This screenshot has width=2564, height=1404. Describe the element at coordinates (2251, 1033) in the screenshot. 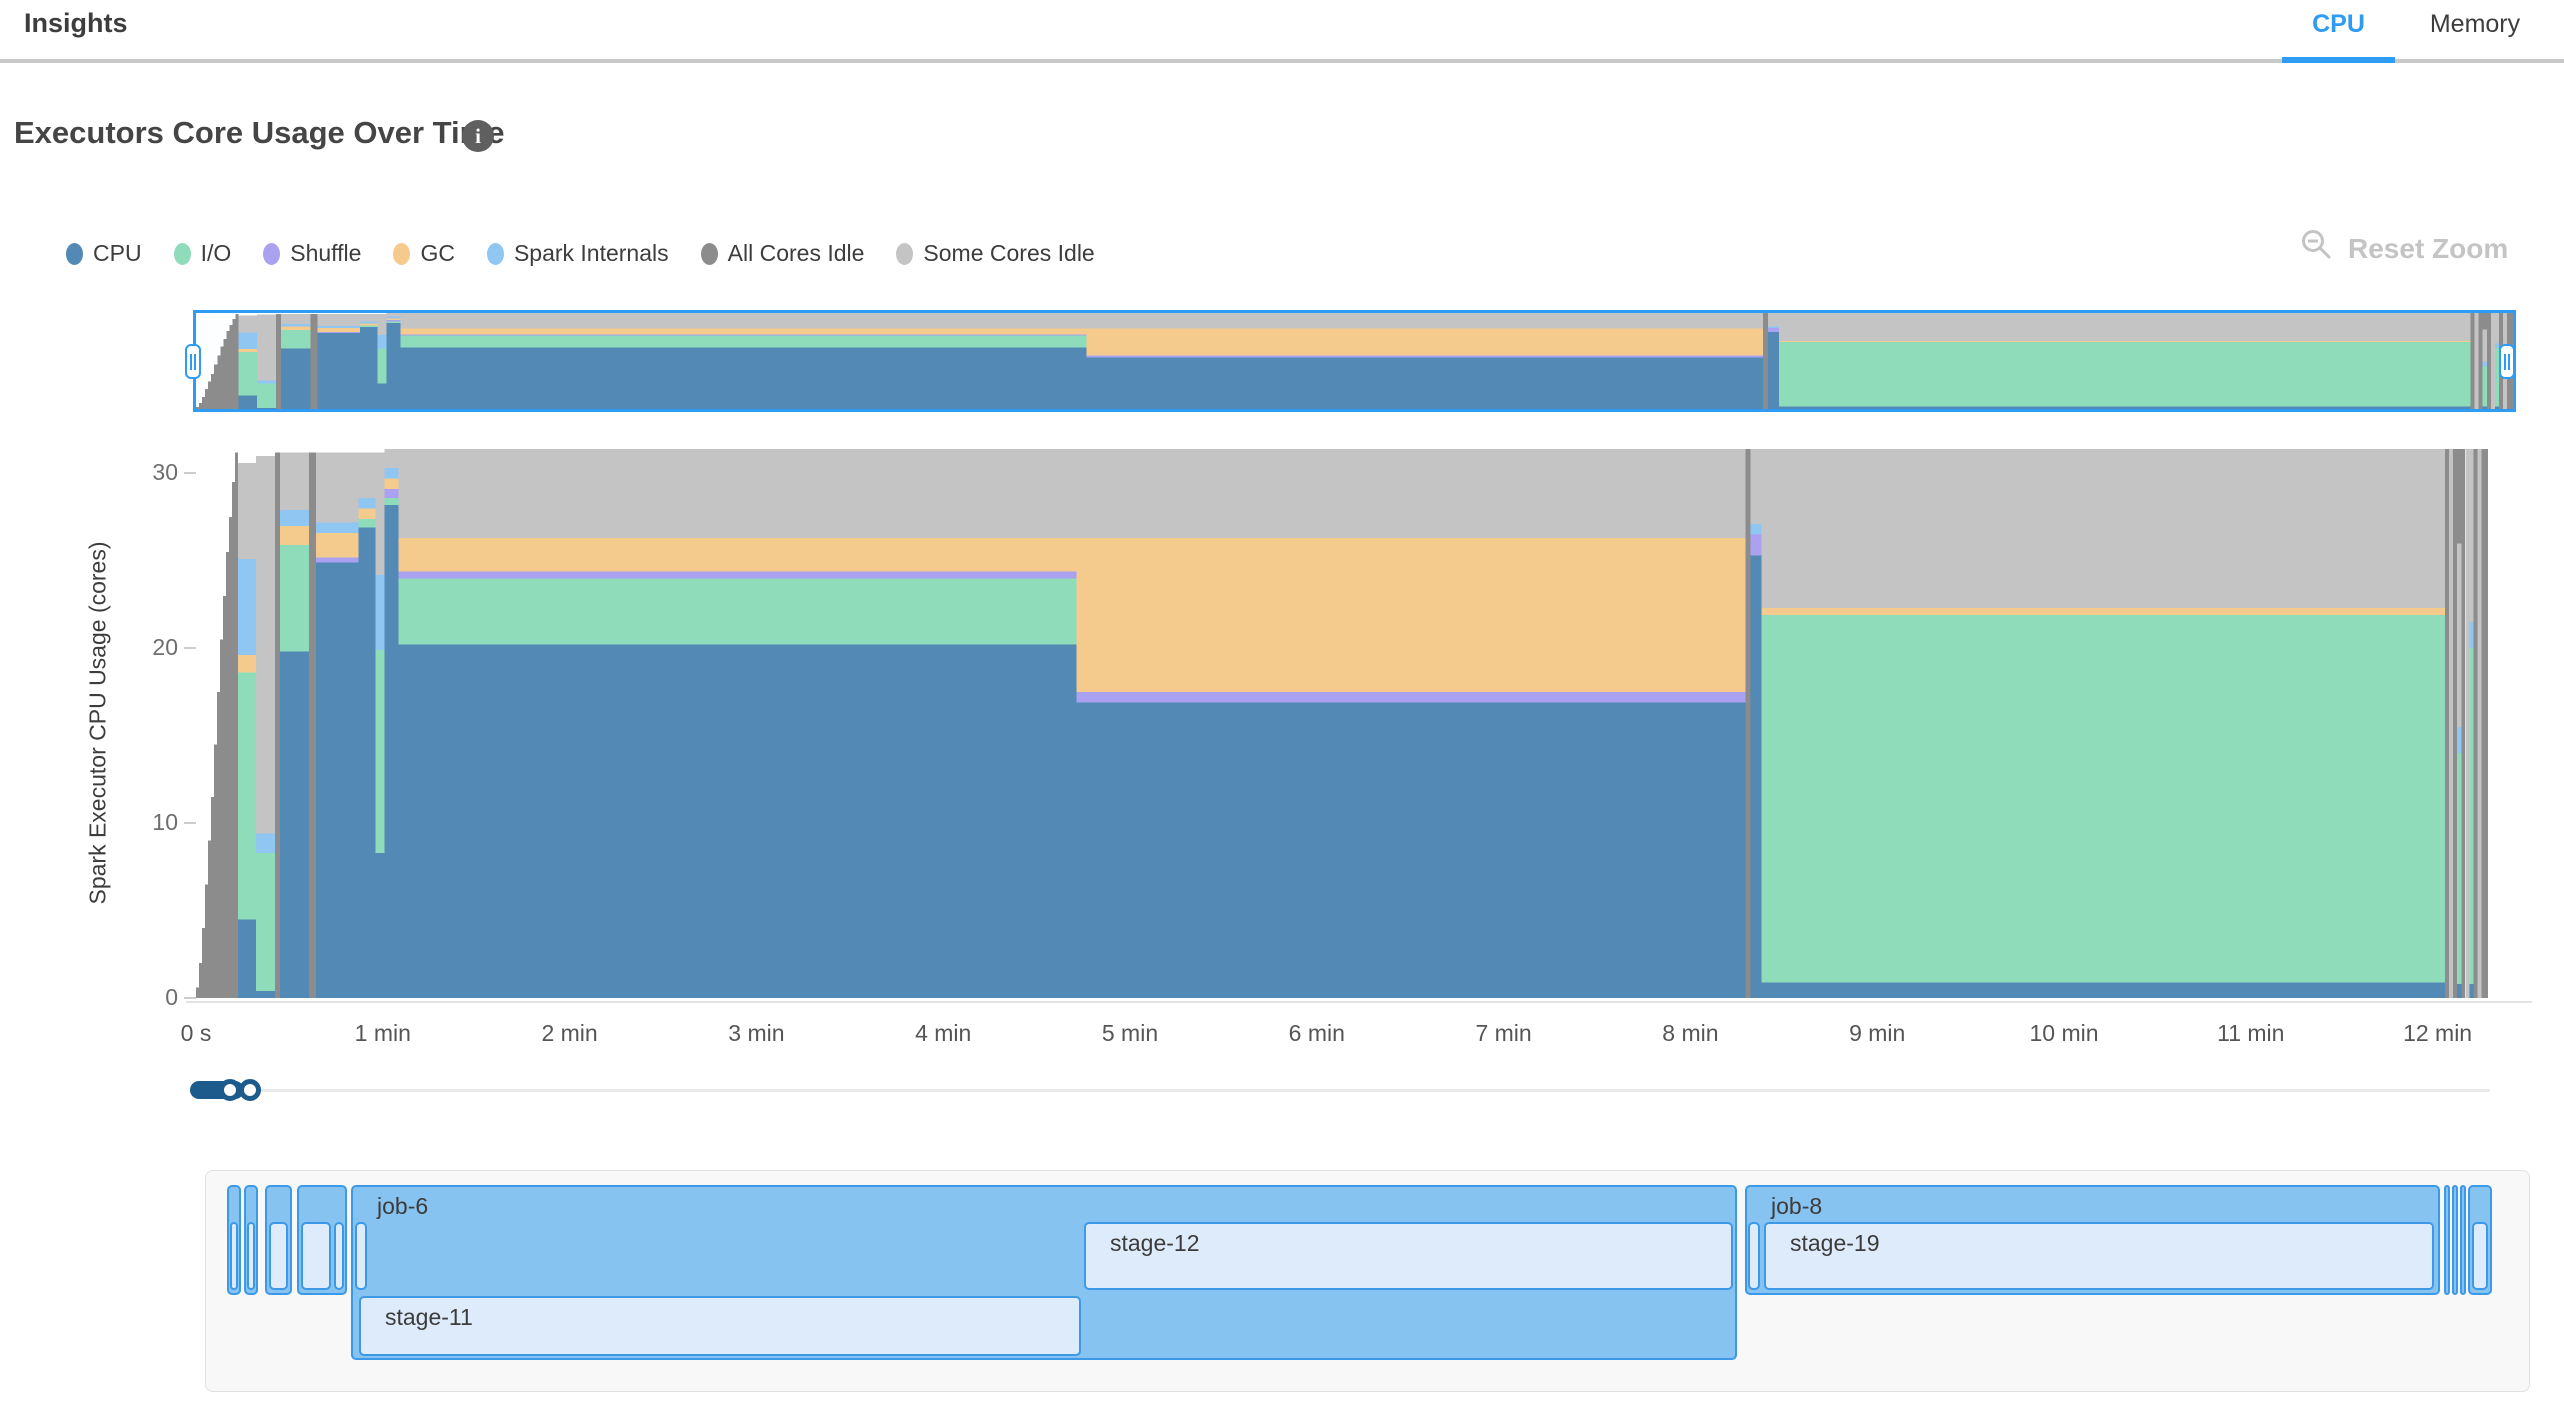

I see `x-tick-label: 11 min` at that location.